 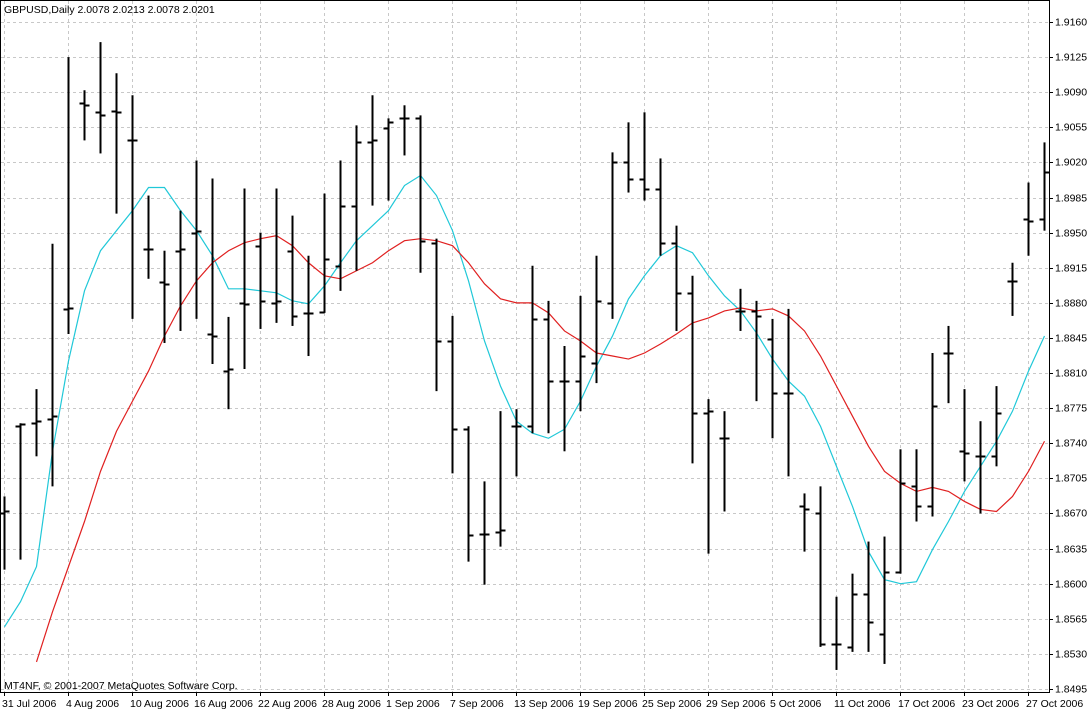 I want to click on x-tick-label: 7 Sep 2006, so click(x=477, y=704).